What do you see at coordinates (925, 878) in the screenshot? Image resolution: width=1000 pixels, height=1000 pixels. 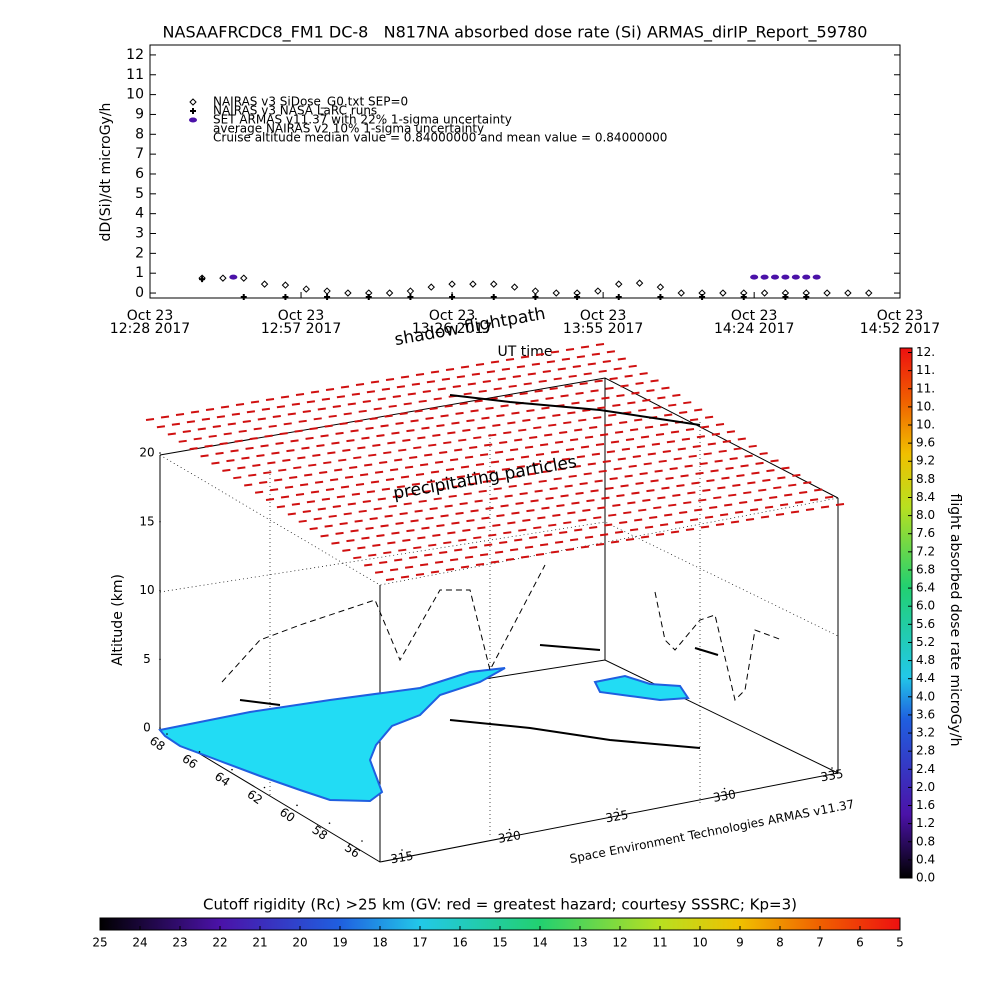 I see `colorbar-tick-label: 0.0` at bounding box center [925, 878].